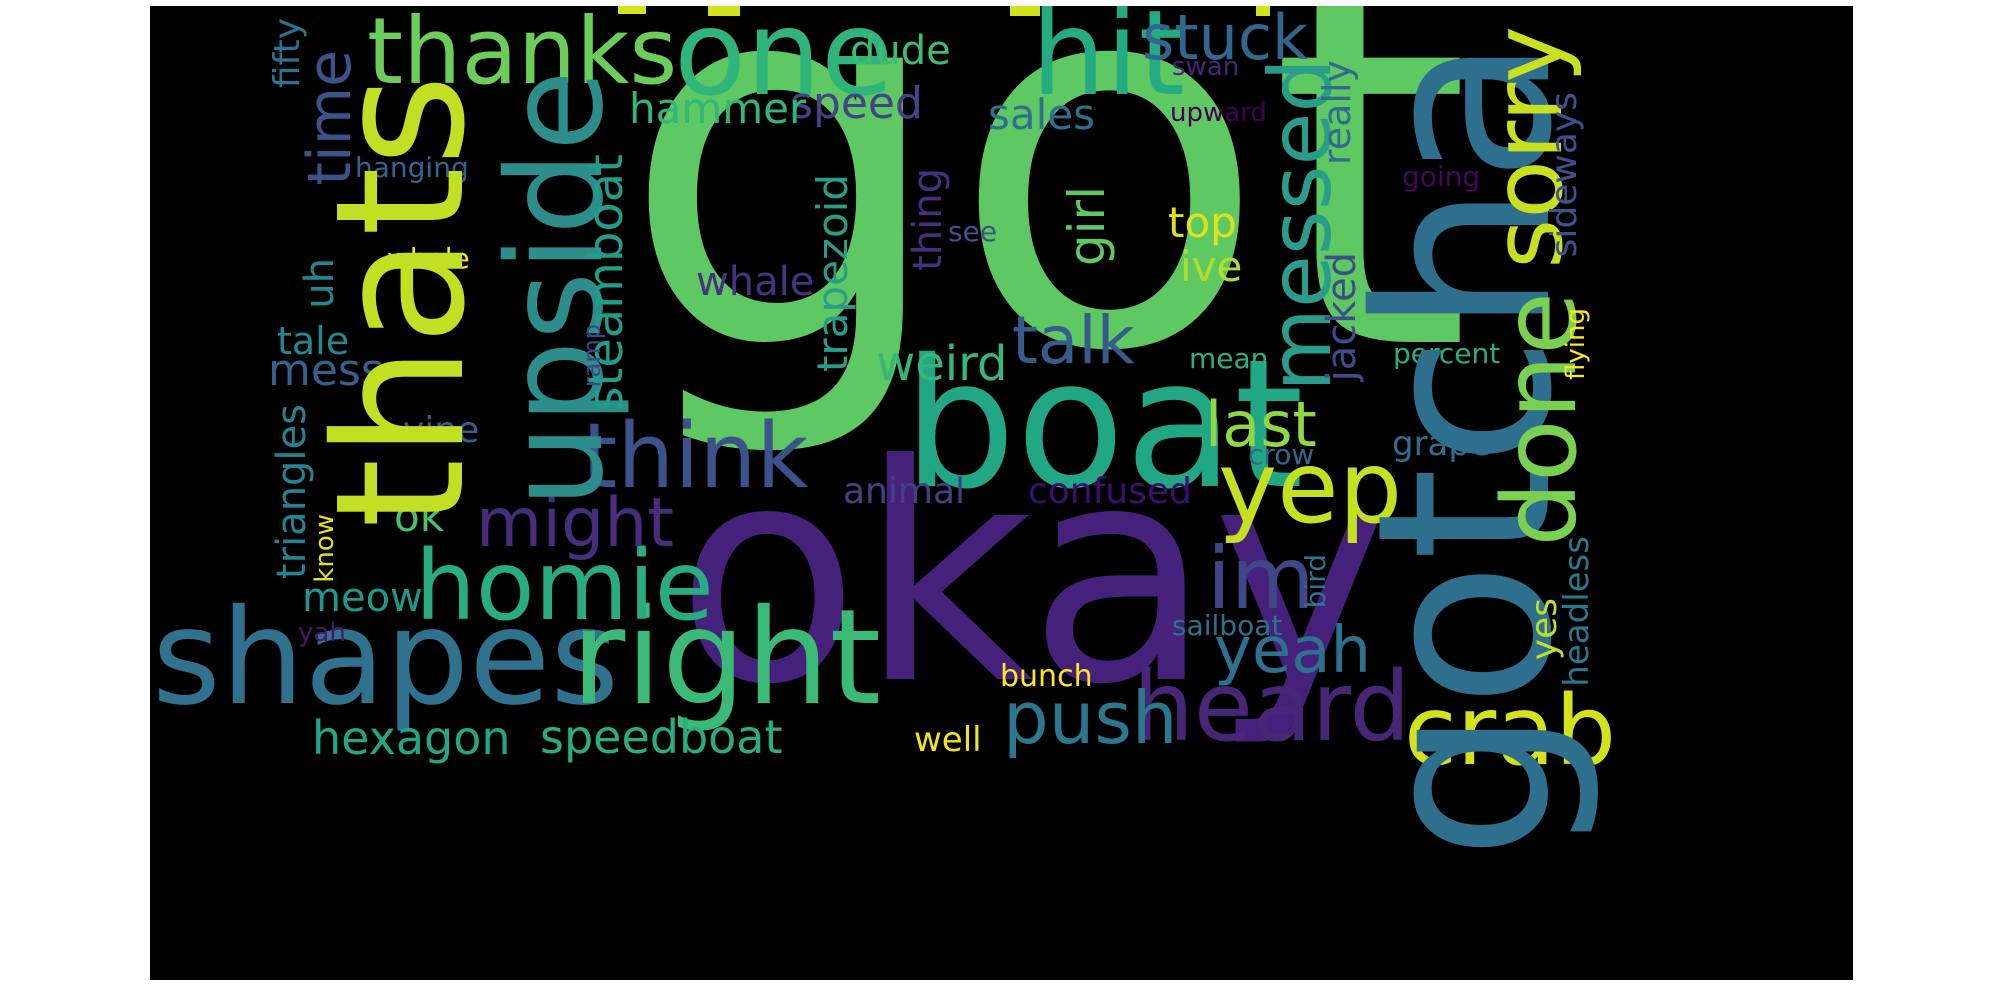 This screenshot has height=1000, width=2000. Describe the element at coordinates (325, 548) in the screenshot. I see `word-know: know` at that location.